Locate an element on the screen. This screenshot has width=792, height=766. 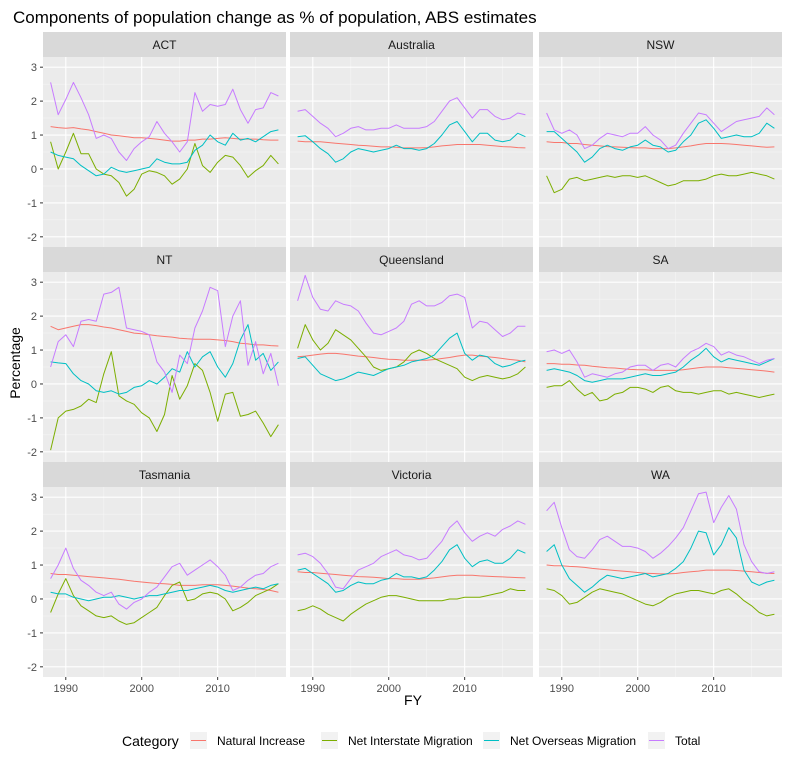
legend-entry-total: Total is located at coordinates (674, 740).